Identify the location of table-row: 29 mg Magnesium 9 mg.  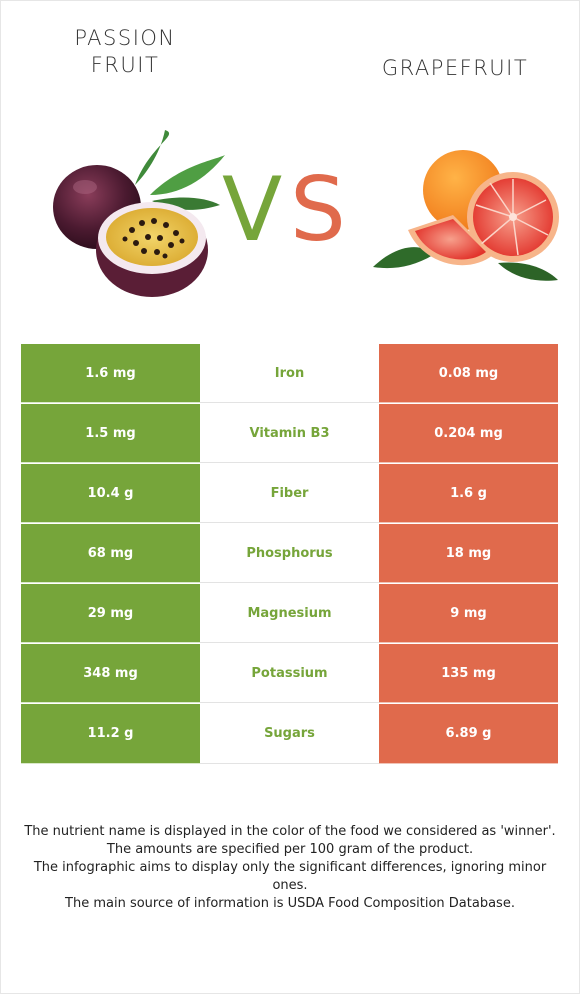
(289, 614).